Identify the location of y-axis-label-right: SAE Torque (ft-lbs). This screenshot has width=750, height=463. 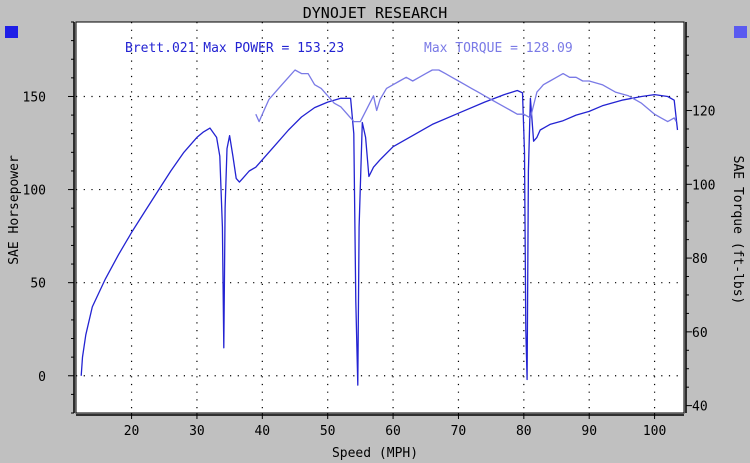
(737, 230).